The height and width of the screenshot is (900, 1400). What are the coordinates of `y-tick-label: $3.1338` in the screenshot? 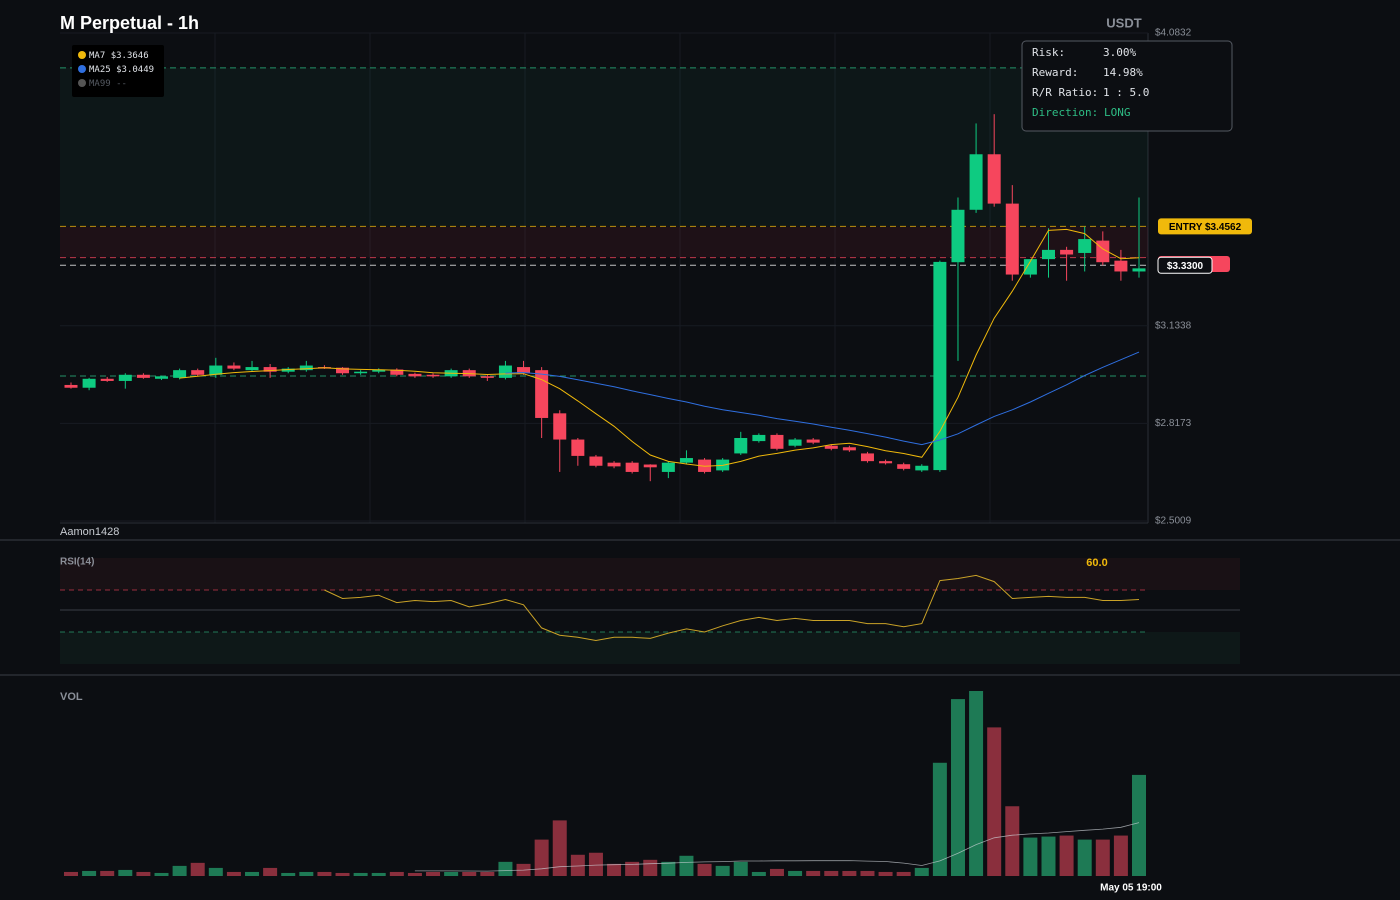 It's located at (1173, 325).